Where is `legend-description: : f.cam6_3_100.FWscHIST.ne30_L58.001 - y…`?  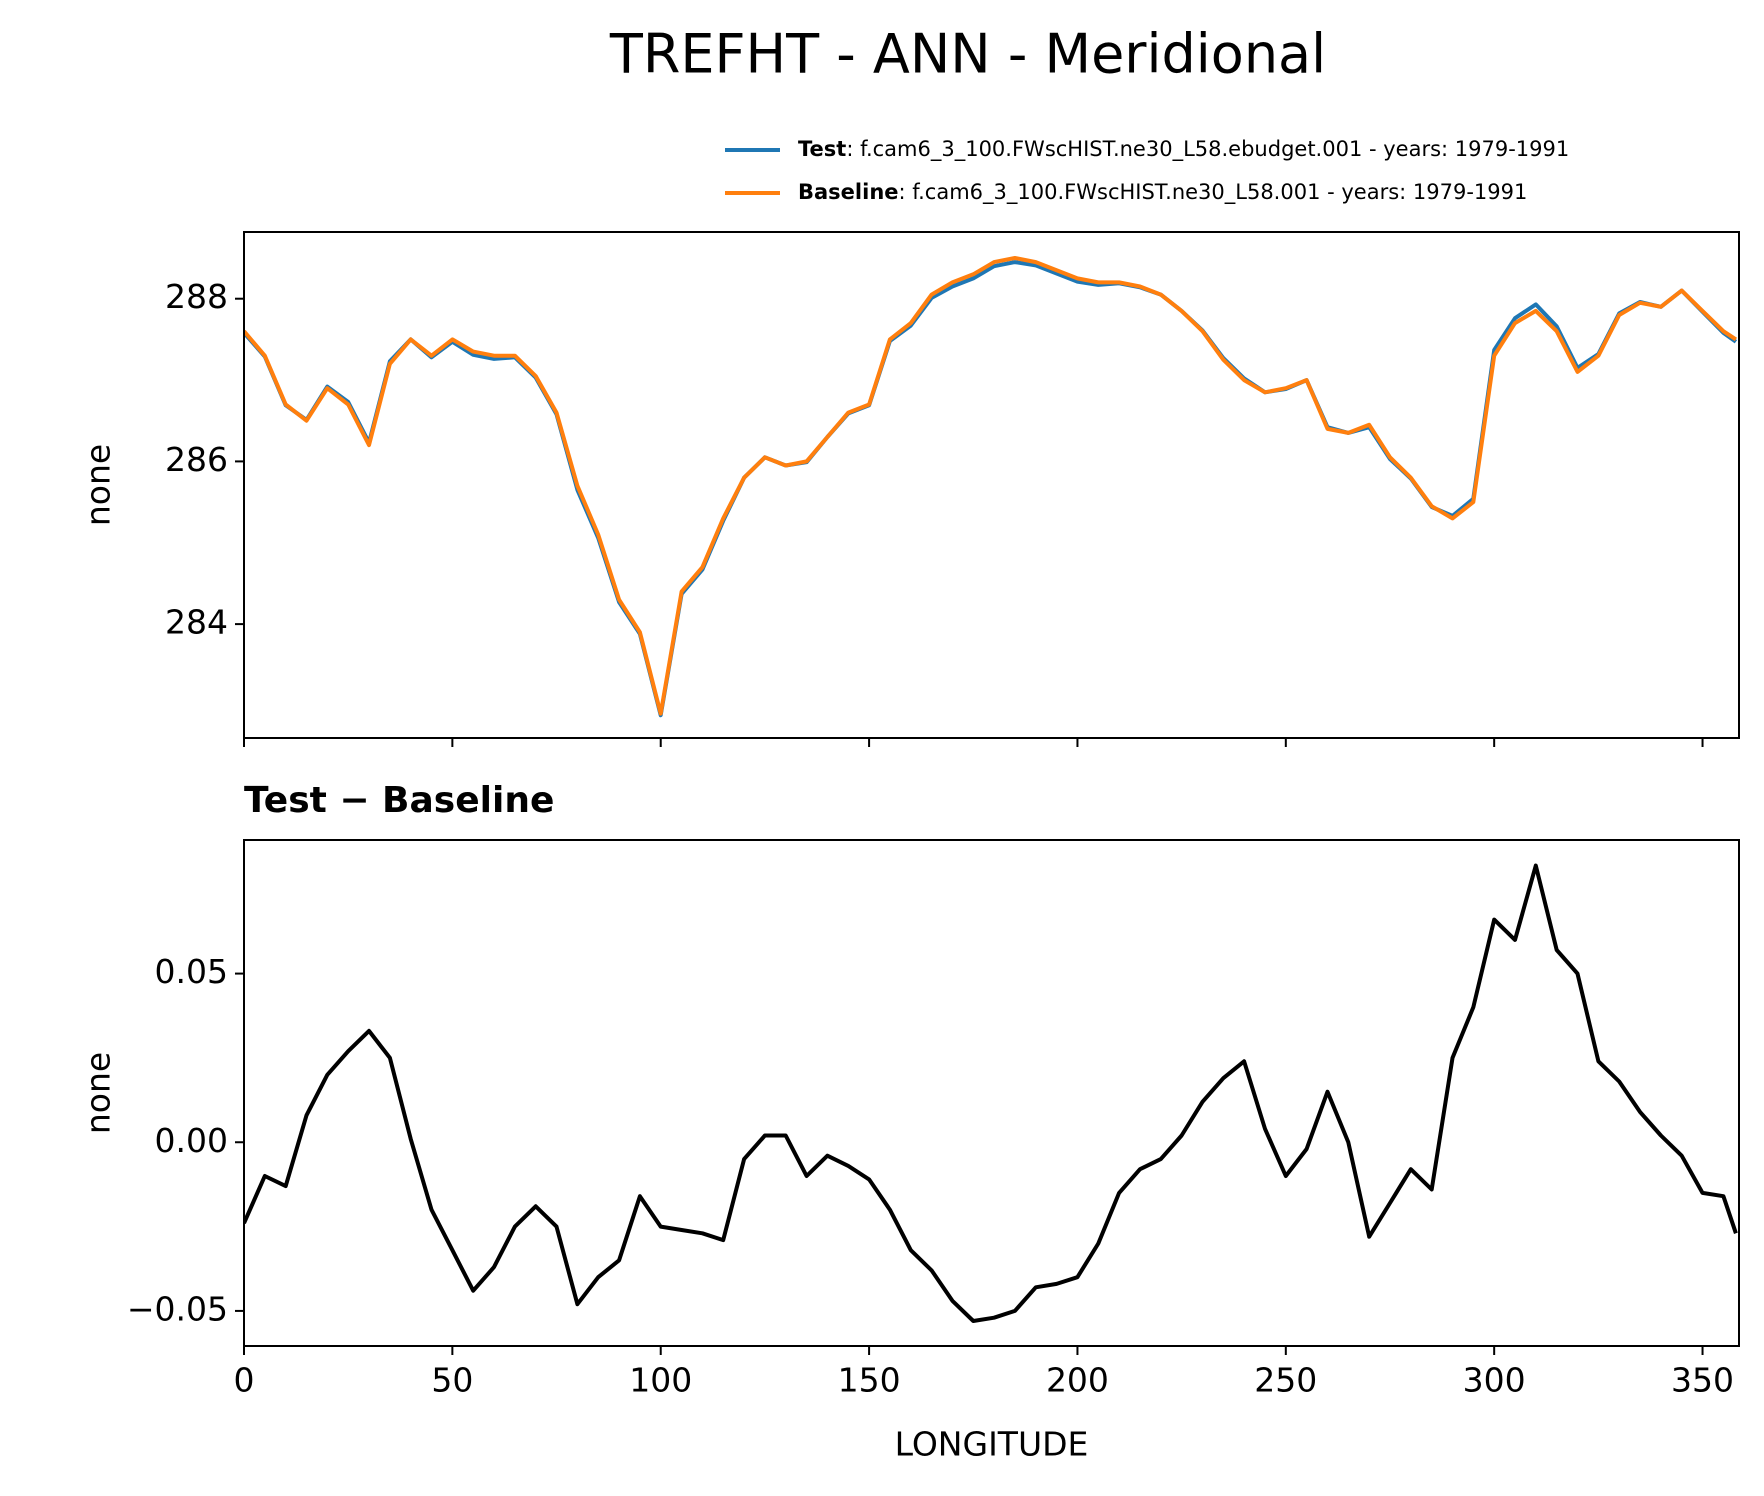 legend-description: : f.cam6_3_100.FWscHIST.ne30_L58.001 - y… is located at coordinates (1213, 192).